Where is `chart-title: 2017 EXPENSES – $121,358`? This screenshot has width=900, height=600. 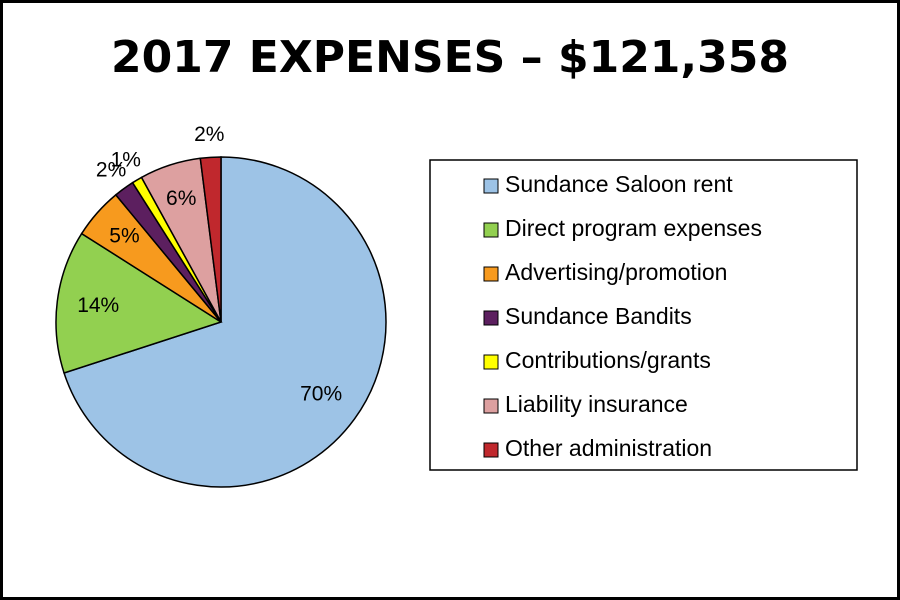 chart-title: 2017 EXPENSES – $121,358 is located at coordinates (450, 57).